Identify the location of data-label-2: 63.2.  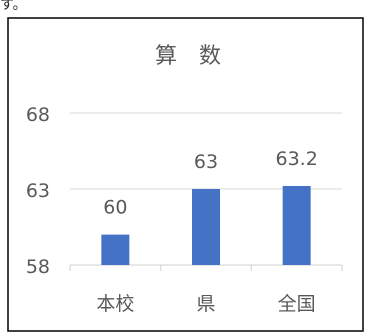
(297, 159).